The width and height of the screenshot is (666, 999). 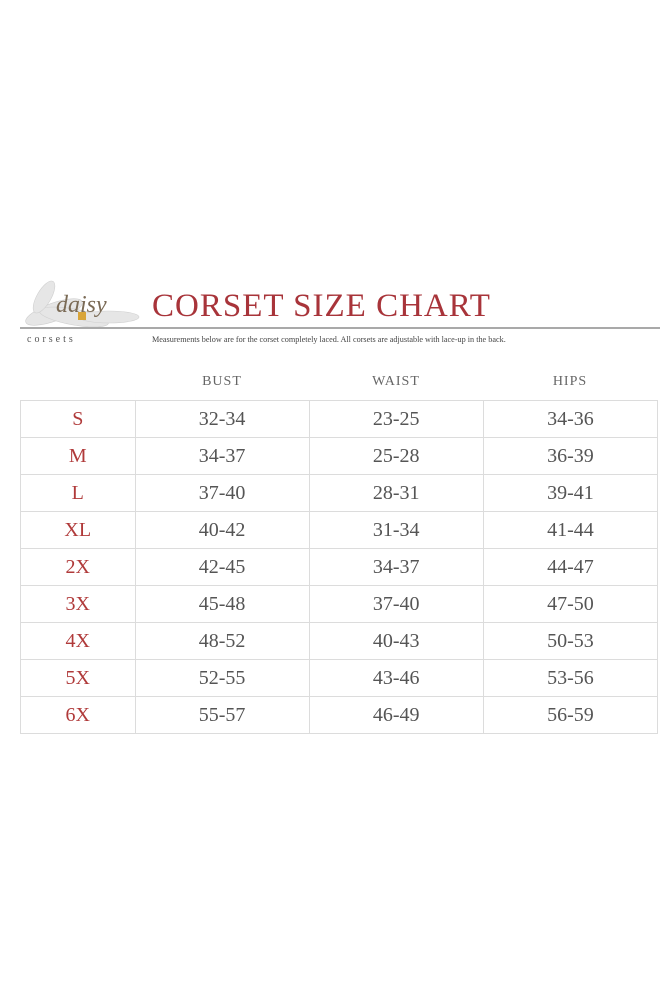 What do you see at coordinates (222, 567) in the screenshot?
I see `bust-cell: 42-45` at bounding box center [222, 567].